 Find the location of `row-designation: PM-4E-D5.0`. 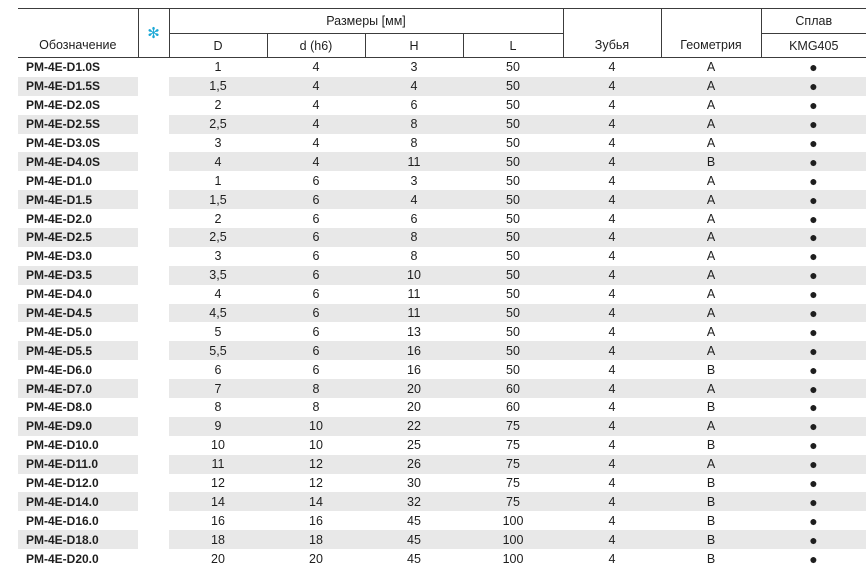

row-designation: PM-4E-D5.0 is located at coordinates (59, 331).